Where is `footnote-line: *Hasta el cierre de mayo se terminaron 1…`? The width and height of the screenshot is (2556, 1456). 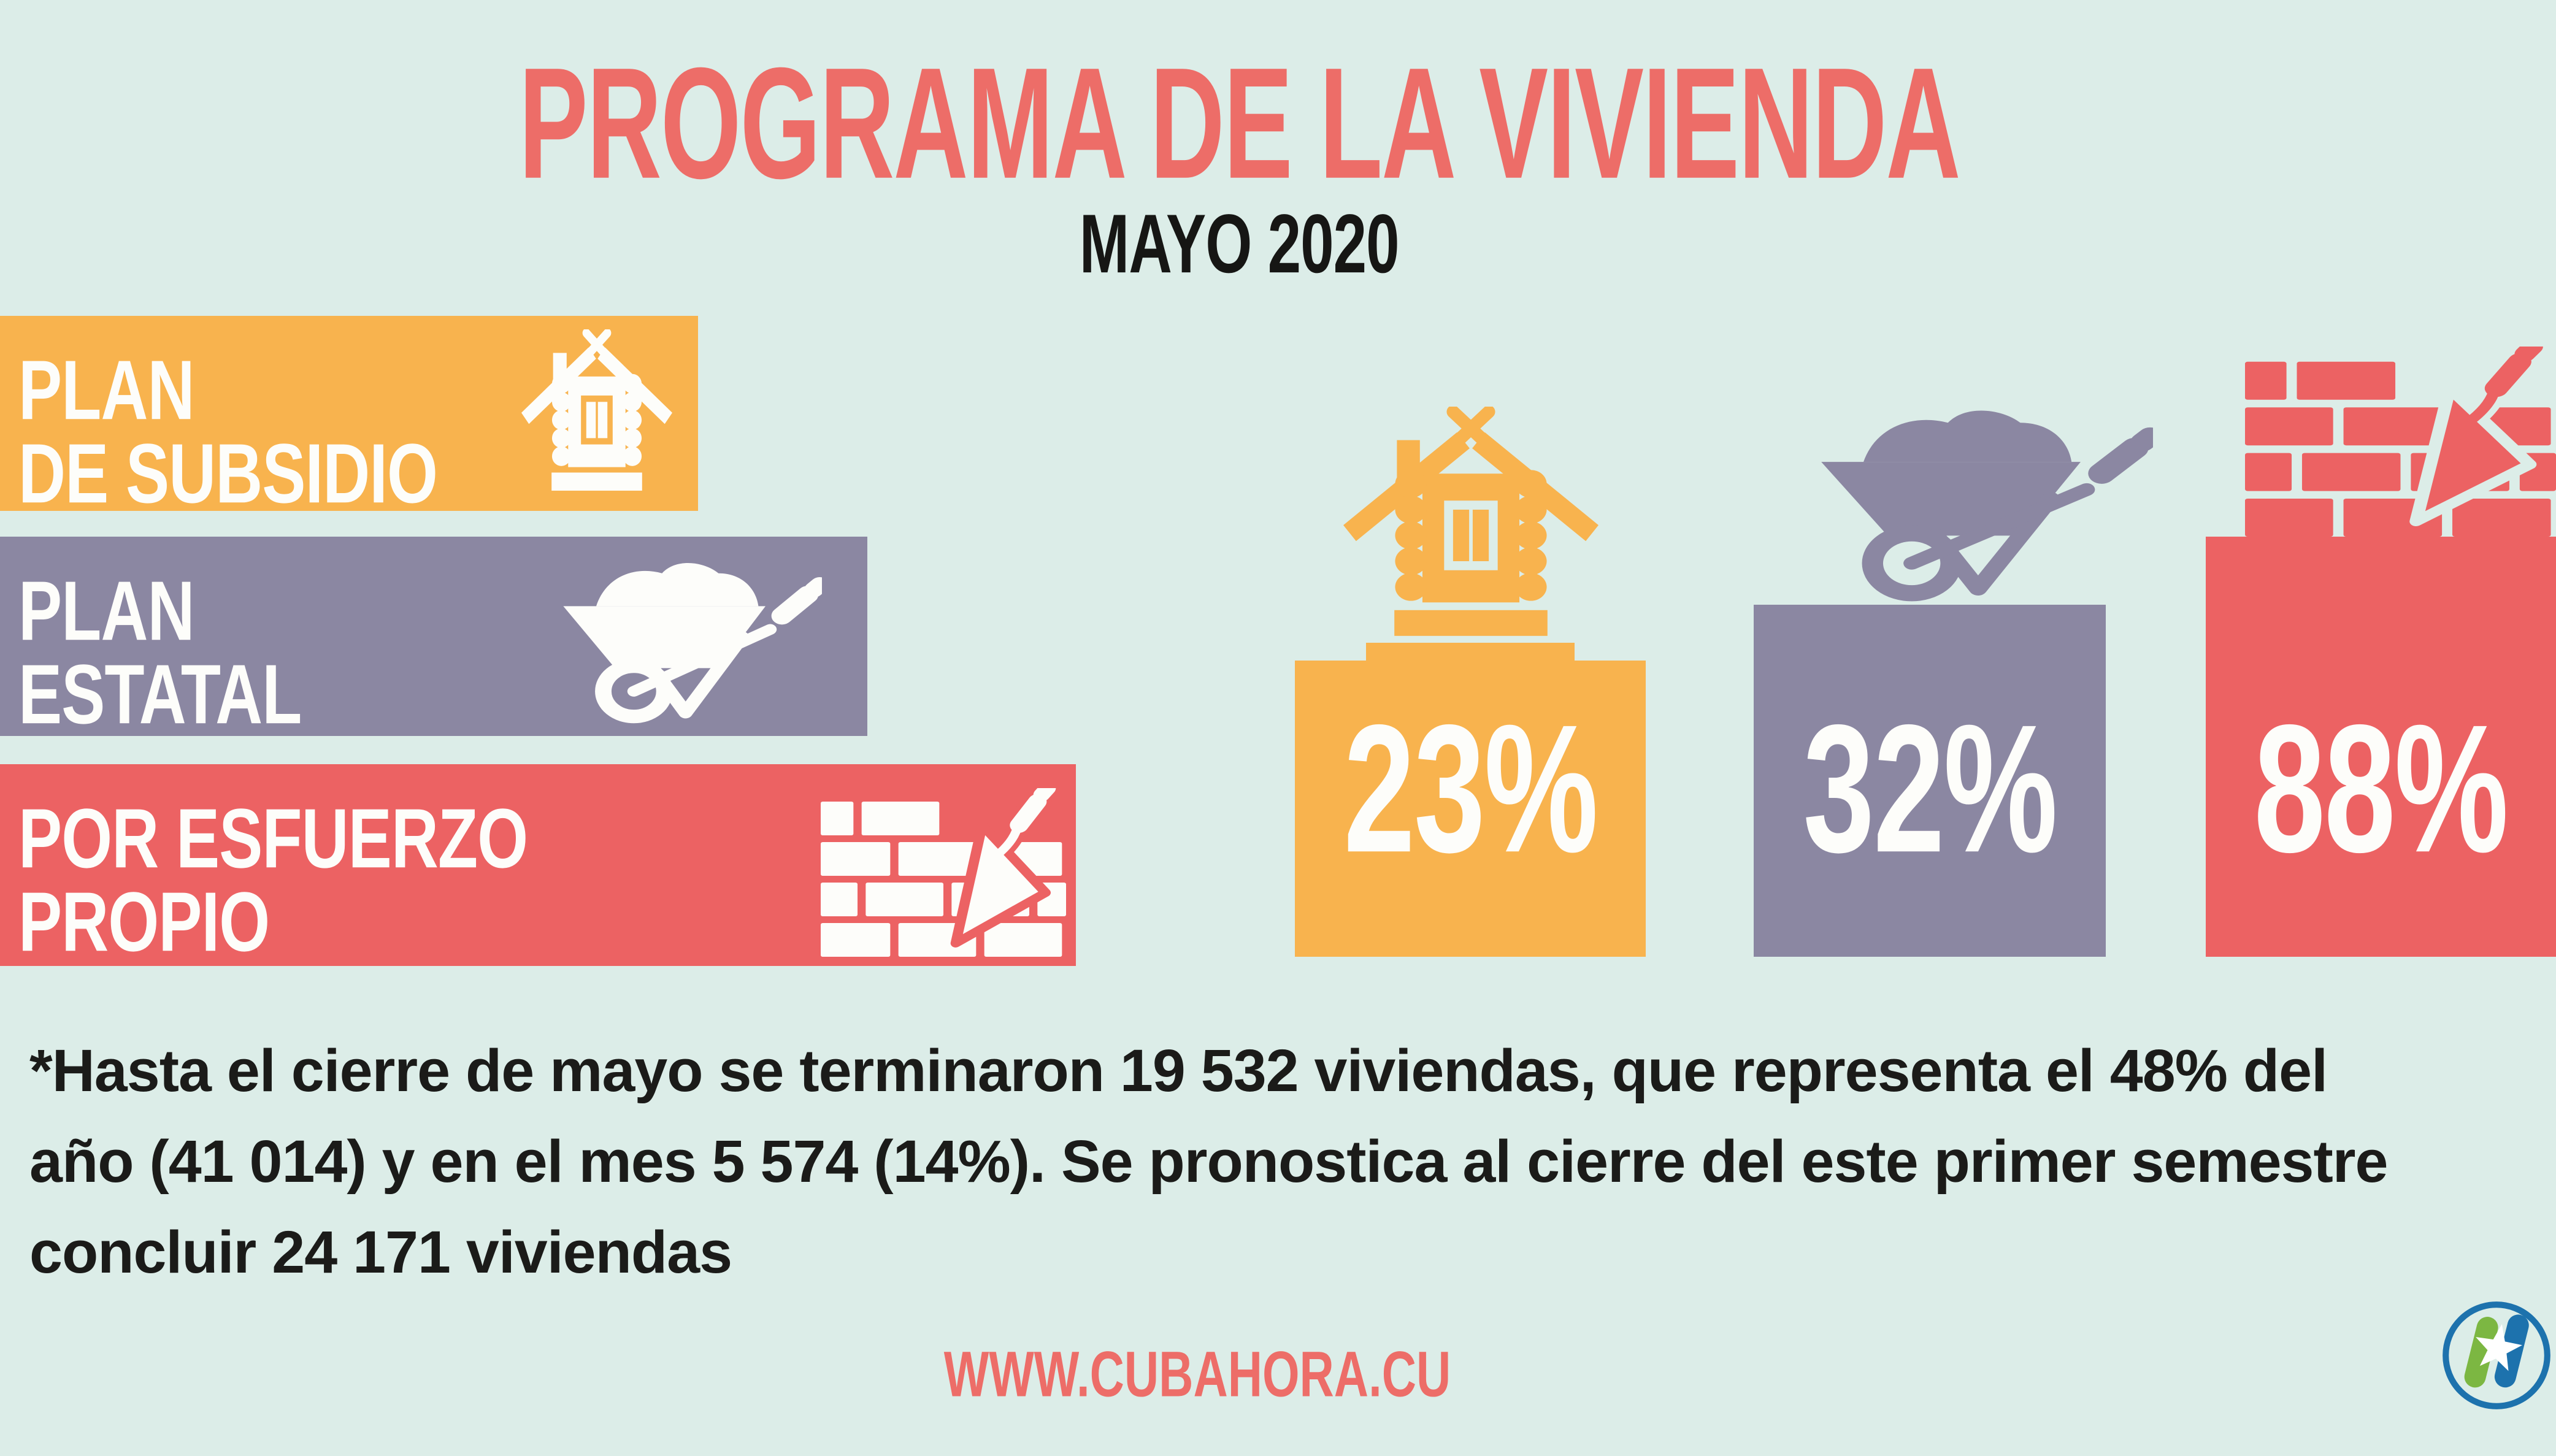
footnote-line: *Hasta el cierre de mayo se terminaron 1… is located at coordinates (1178, 1070).